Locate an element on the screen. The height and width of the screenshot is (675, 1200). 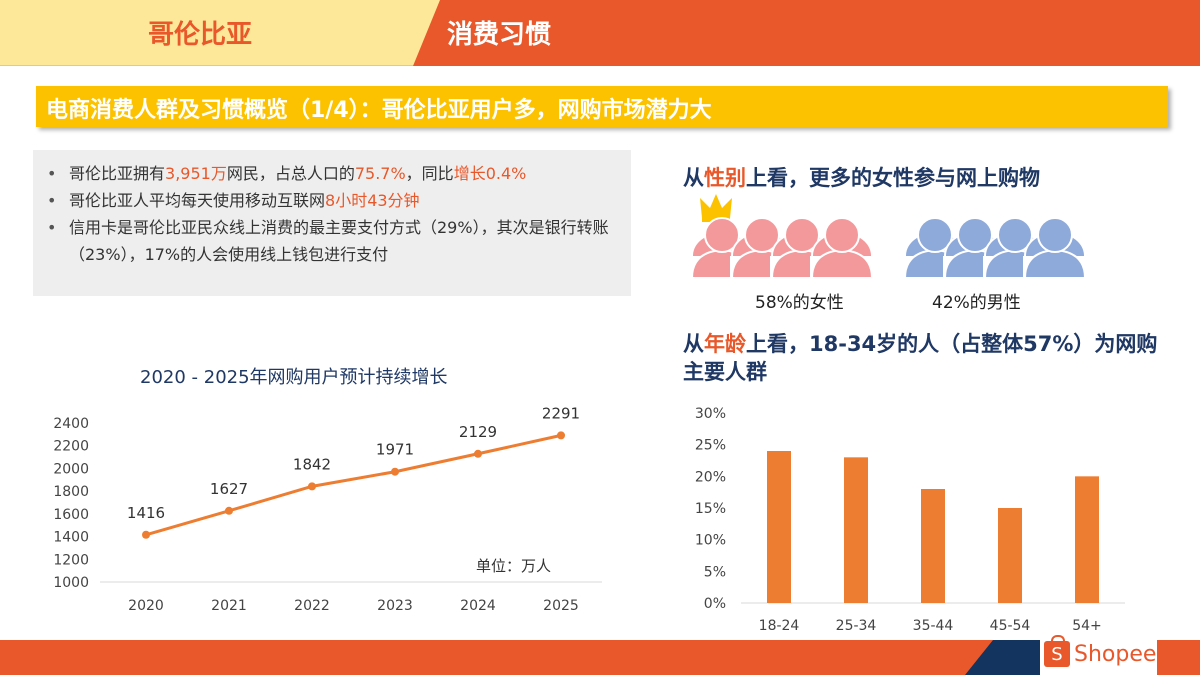
bullet-item: 哥伦比亚人平均每天使用移动互联网8小时43分钟 is located at coordinates (332, 200).